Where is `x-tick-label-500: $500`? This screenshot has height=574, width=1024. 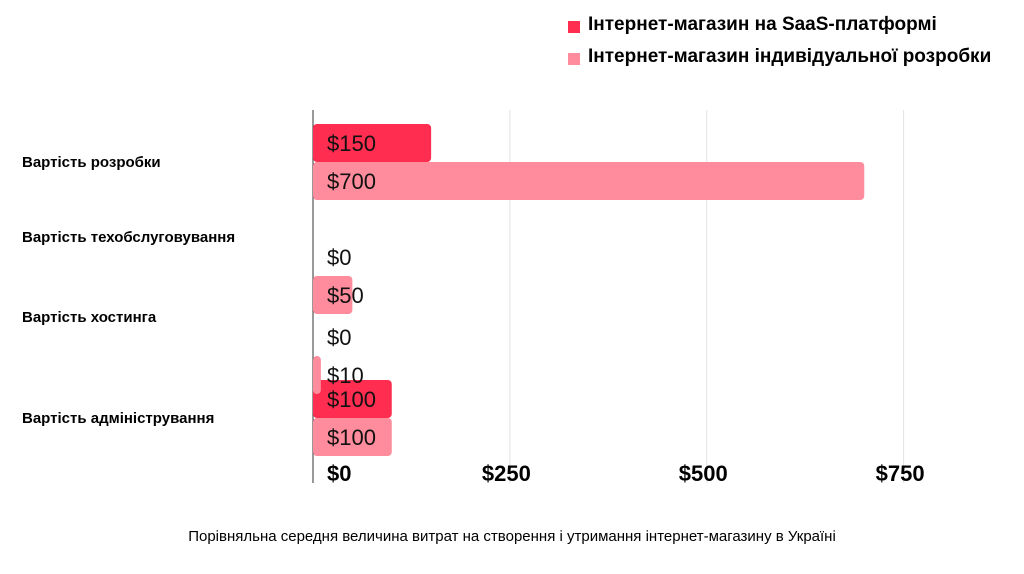 x-tick-label-500: $500 is located at coordinates (703, 473).